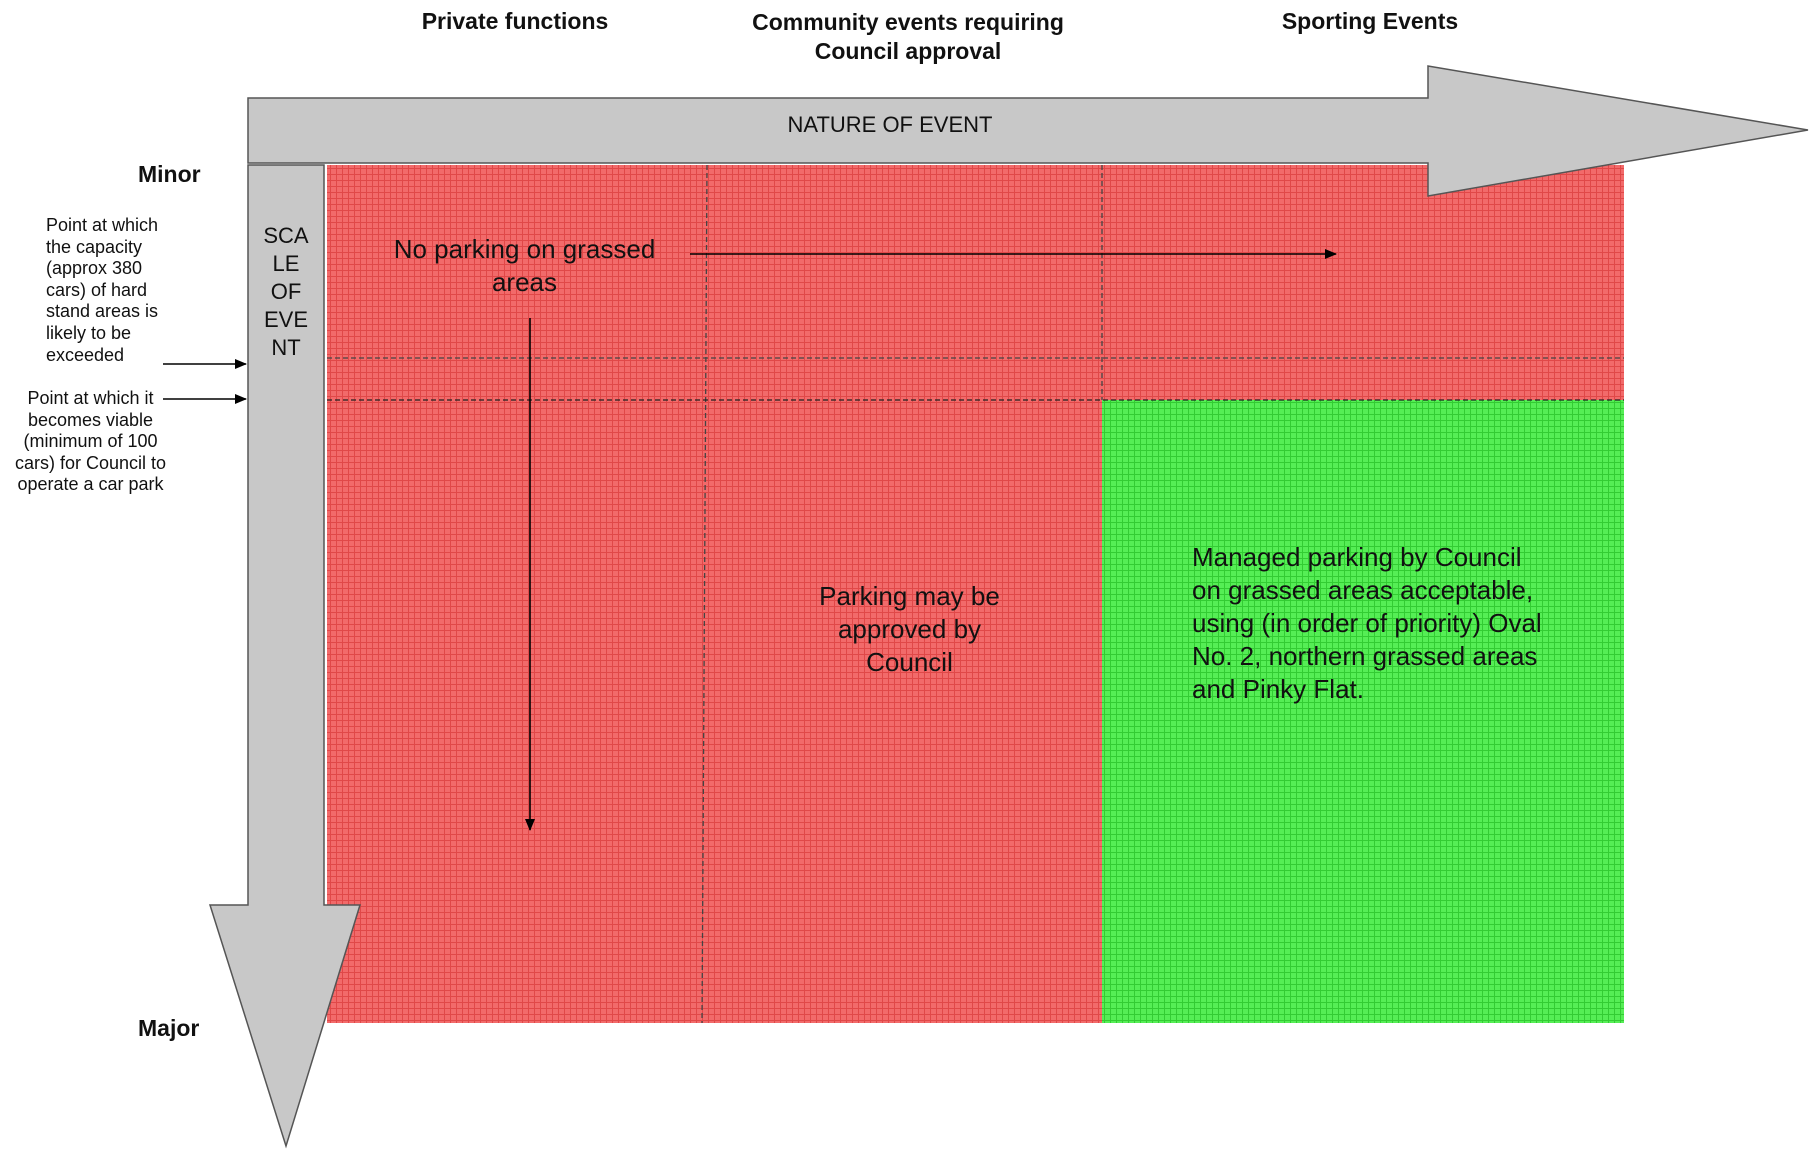 The width and height of the screenshot is (1811, 1151). What do you see at coordinates (1028, 131) in the screenshot?
I see `nature-of-event-arrow` at bounding box center [1028, 131].